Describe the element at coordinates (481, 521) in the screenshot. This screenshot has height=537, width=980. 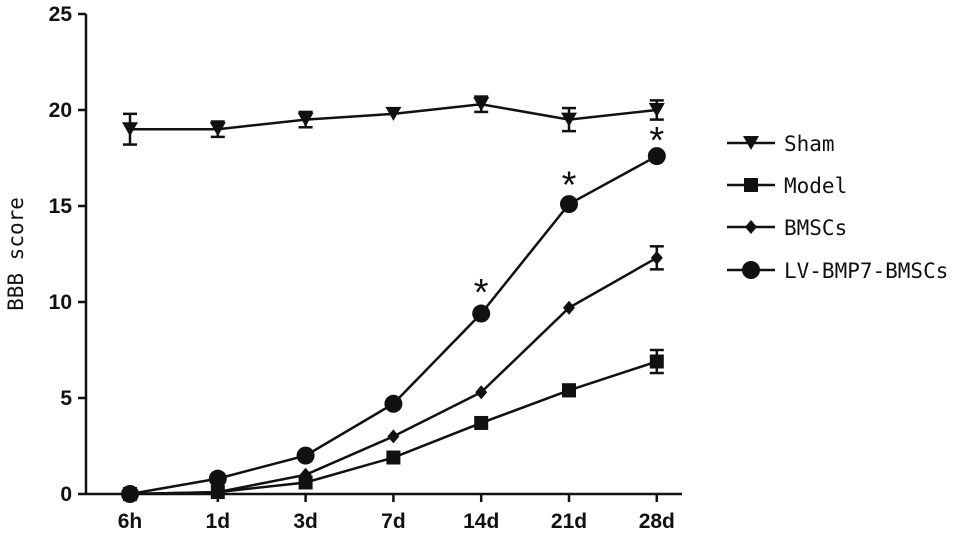
I see `x-tick-label: 14d` at that location.